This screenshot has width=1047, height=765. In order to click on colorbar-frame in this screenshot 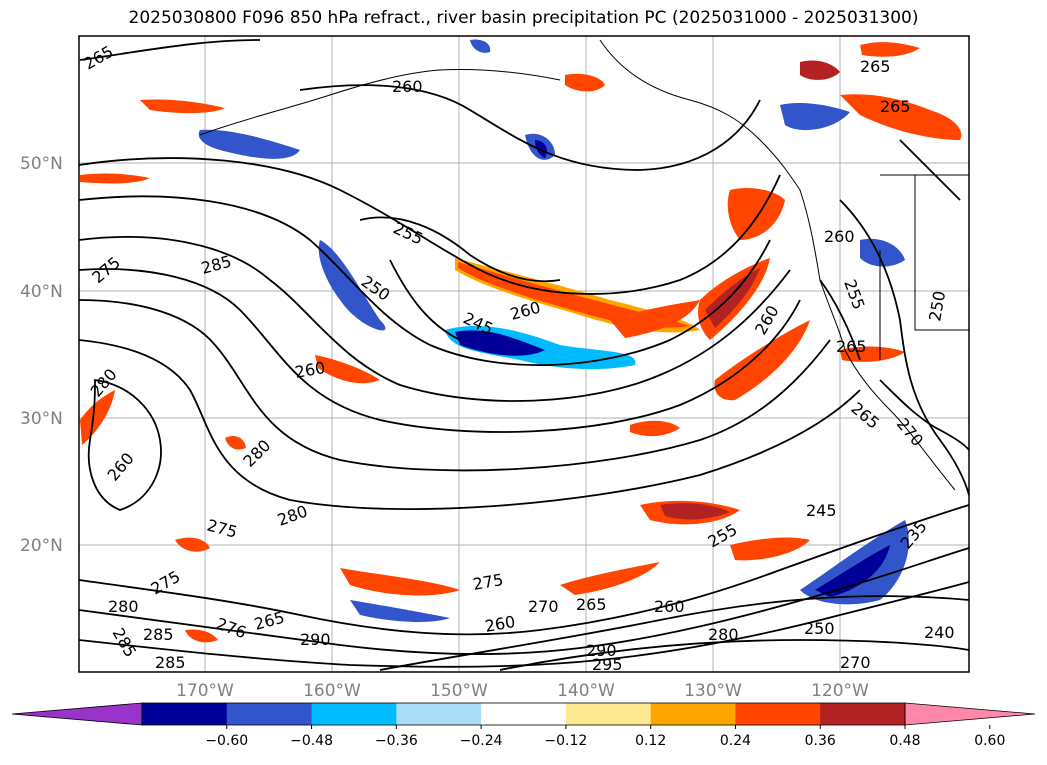, I will do `click(523, 714)`.